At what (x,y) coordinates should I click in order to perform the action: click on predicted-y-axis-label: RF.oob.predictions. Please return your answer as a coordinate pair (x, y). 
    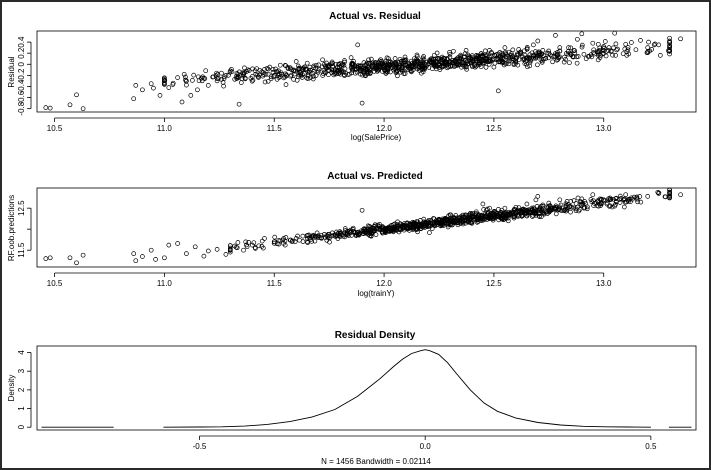
    Looking at the image, I should click on (11, 228).